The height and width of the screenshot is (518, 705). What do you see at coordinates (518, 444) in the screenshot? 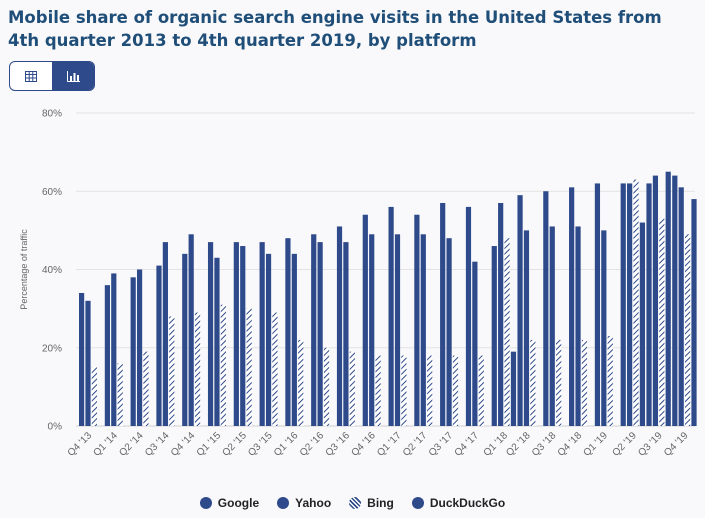
I see `x-tick-label: Q2 '18` at bounding box center [518, 444].